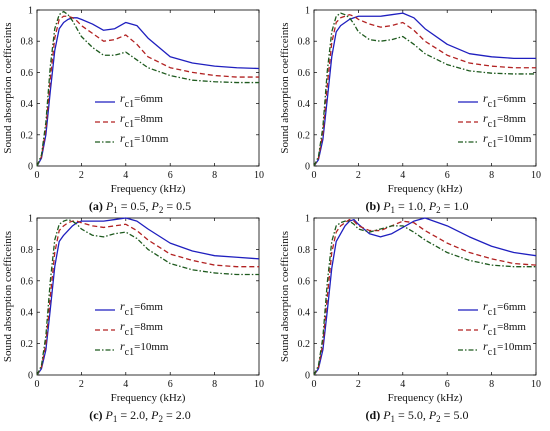 This screenshot has width=550, height=431. Describe the element at coordinates (140, 207) in the screenshot. I see `panel-caption: (a) P1 = 0.5, P2 = 0.5` at that location.